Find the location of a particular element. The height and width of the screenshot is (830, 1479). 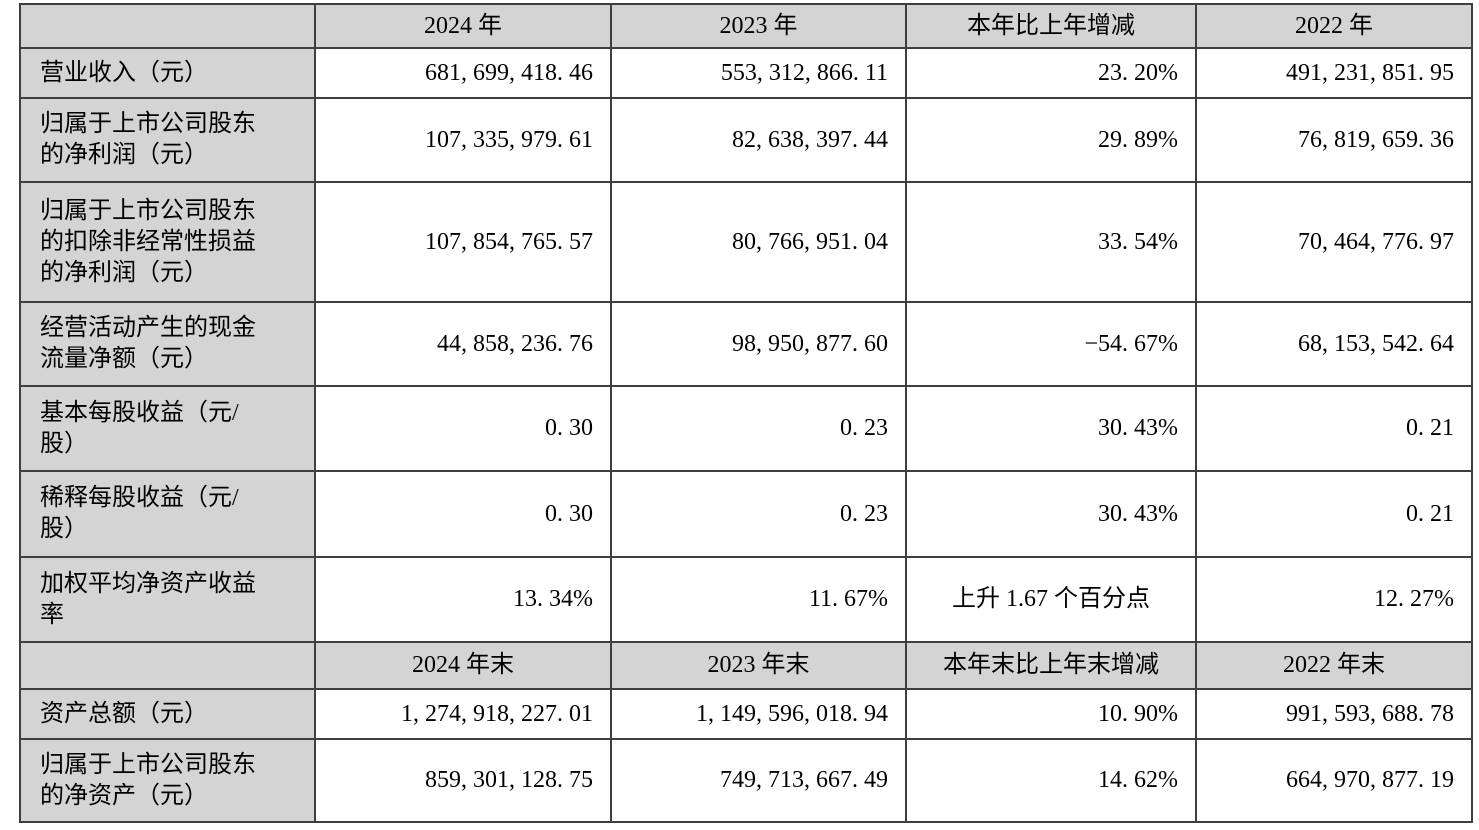

value-2022: 70, 464, 776. 97 is located at coordinates (1334, 242).